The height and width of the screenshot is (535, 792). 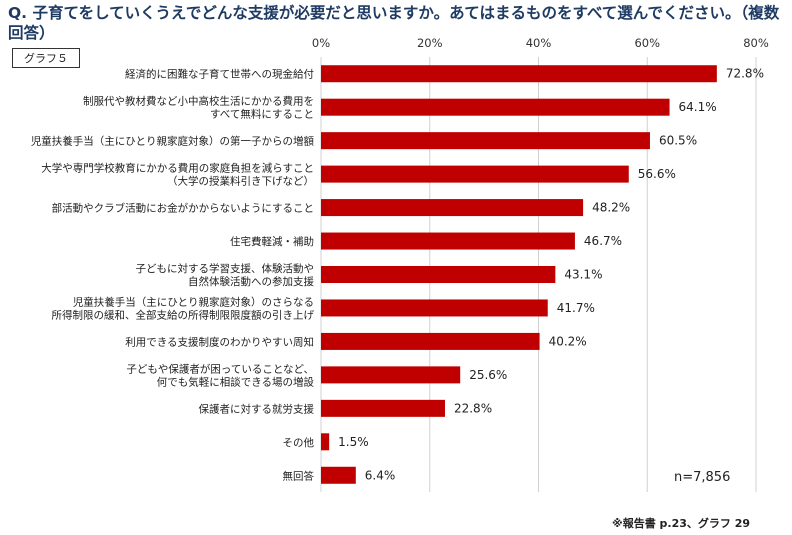 I want to click on category-label: 大学や専門学校教育にかかる費用の家庭負担を減らすこと, so click(x=177, y=168).